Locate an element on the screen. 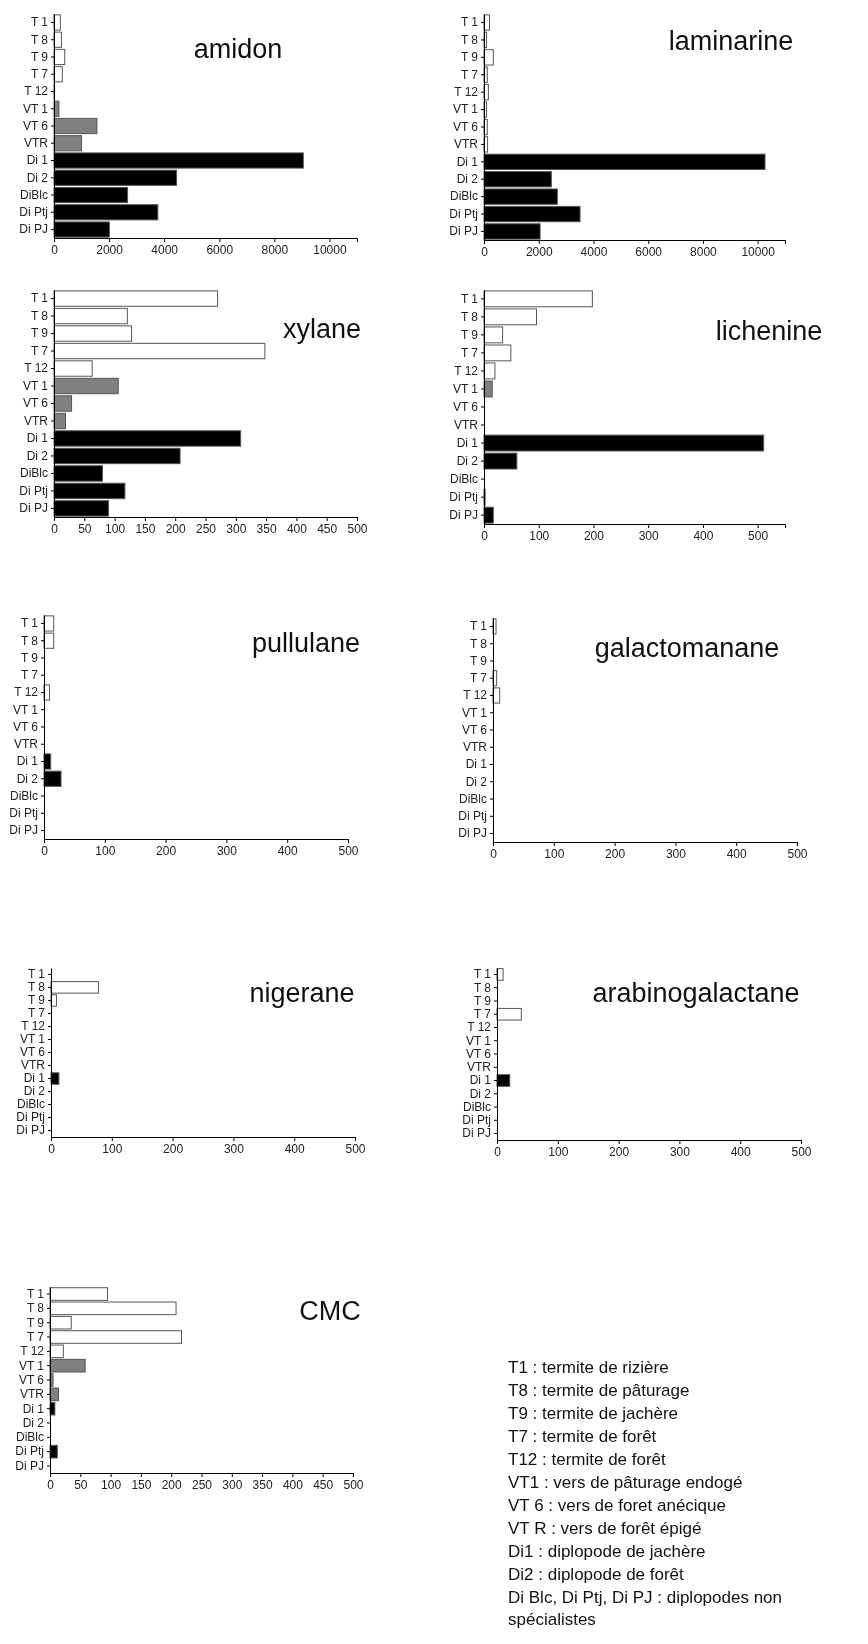 Image resolution: width=868 pixels, height=1644 pixels. text: Di2 : diplopode de forêt is located at coordinates (596, 1574).